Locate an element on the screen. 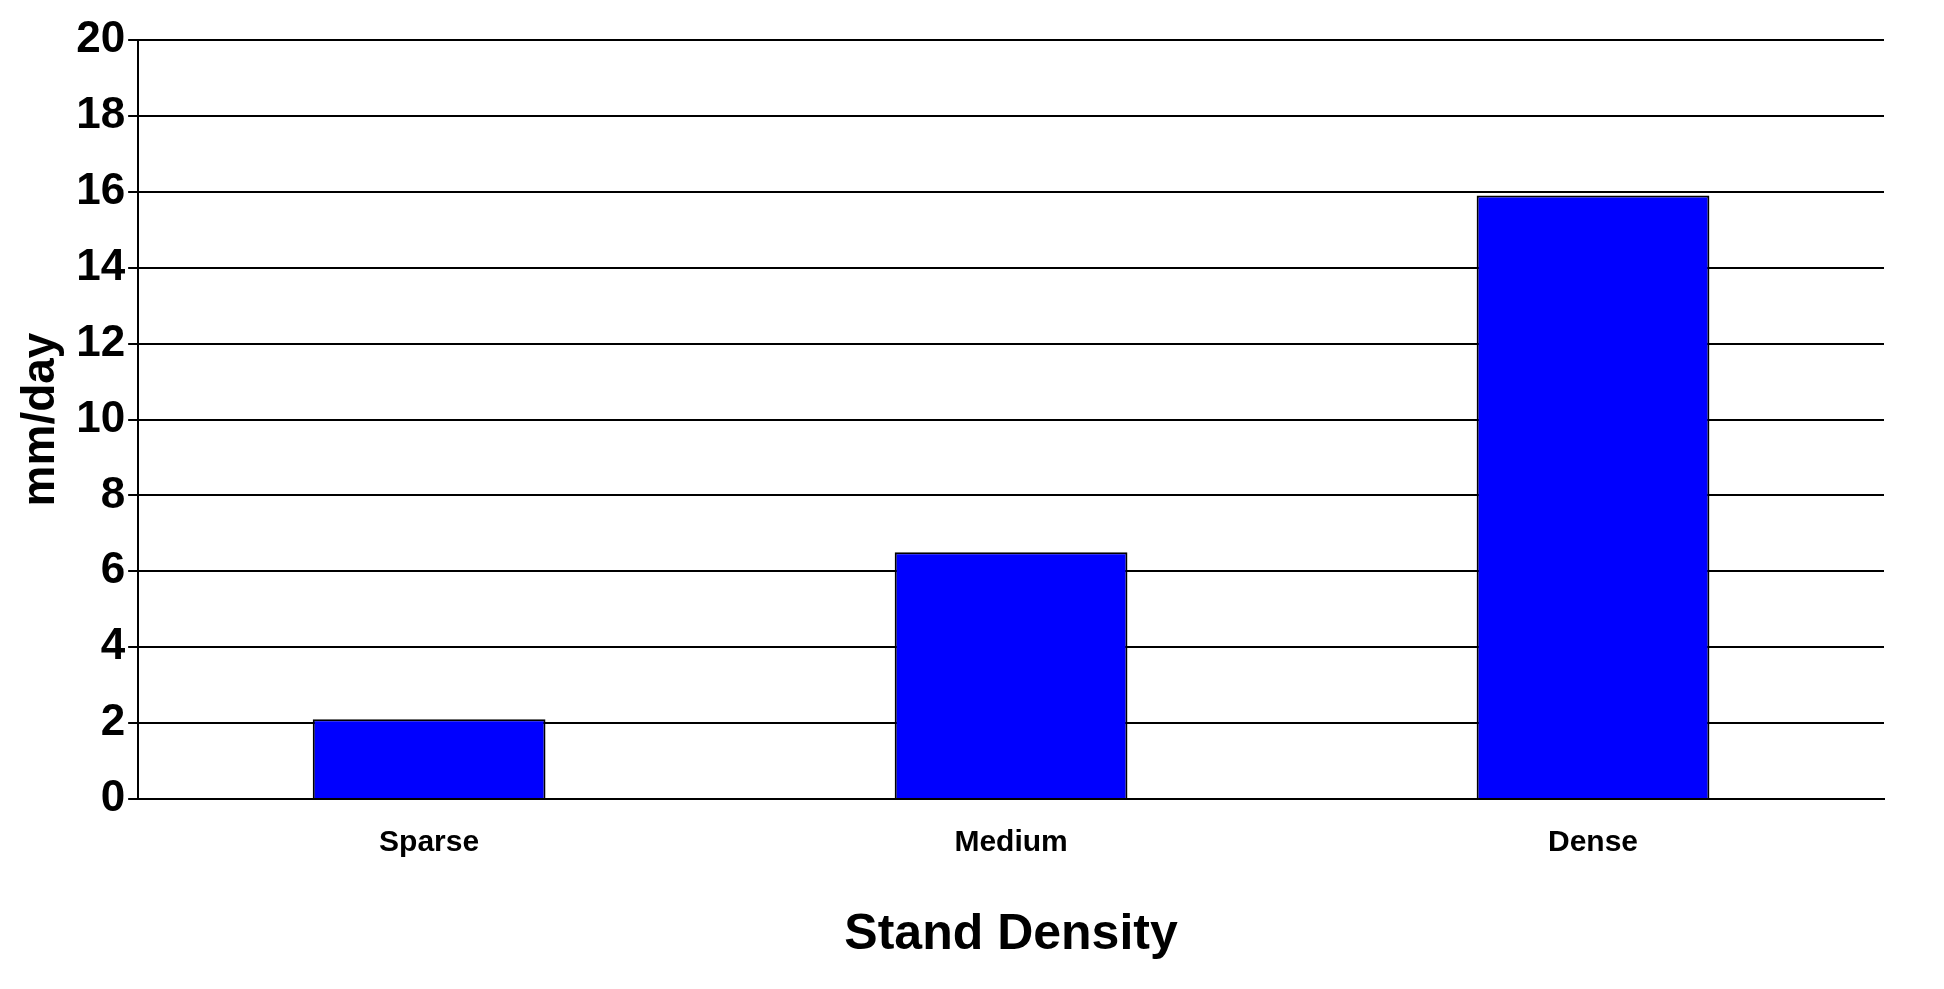  y-tick-label: 4 is located at coordinates (113, 644).